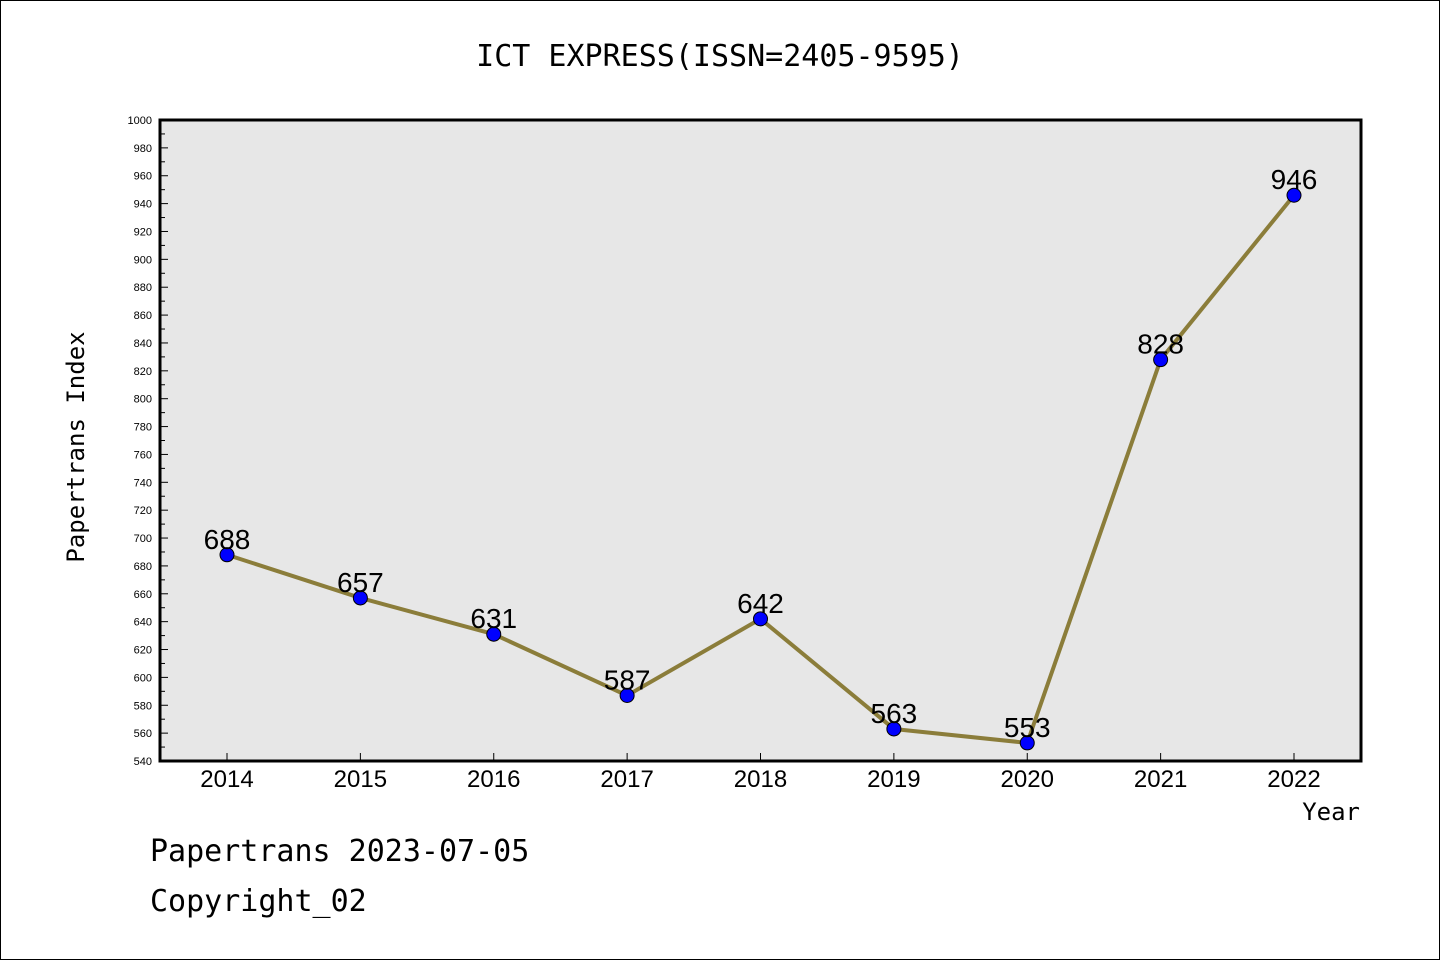  What do you see at coordinates (143, 288) in the screenshot?
I see `y-tick-label: 880` at bounding box center [143, 288].